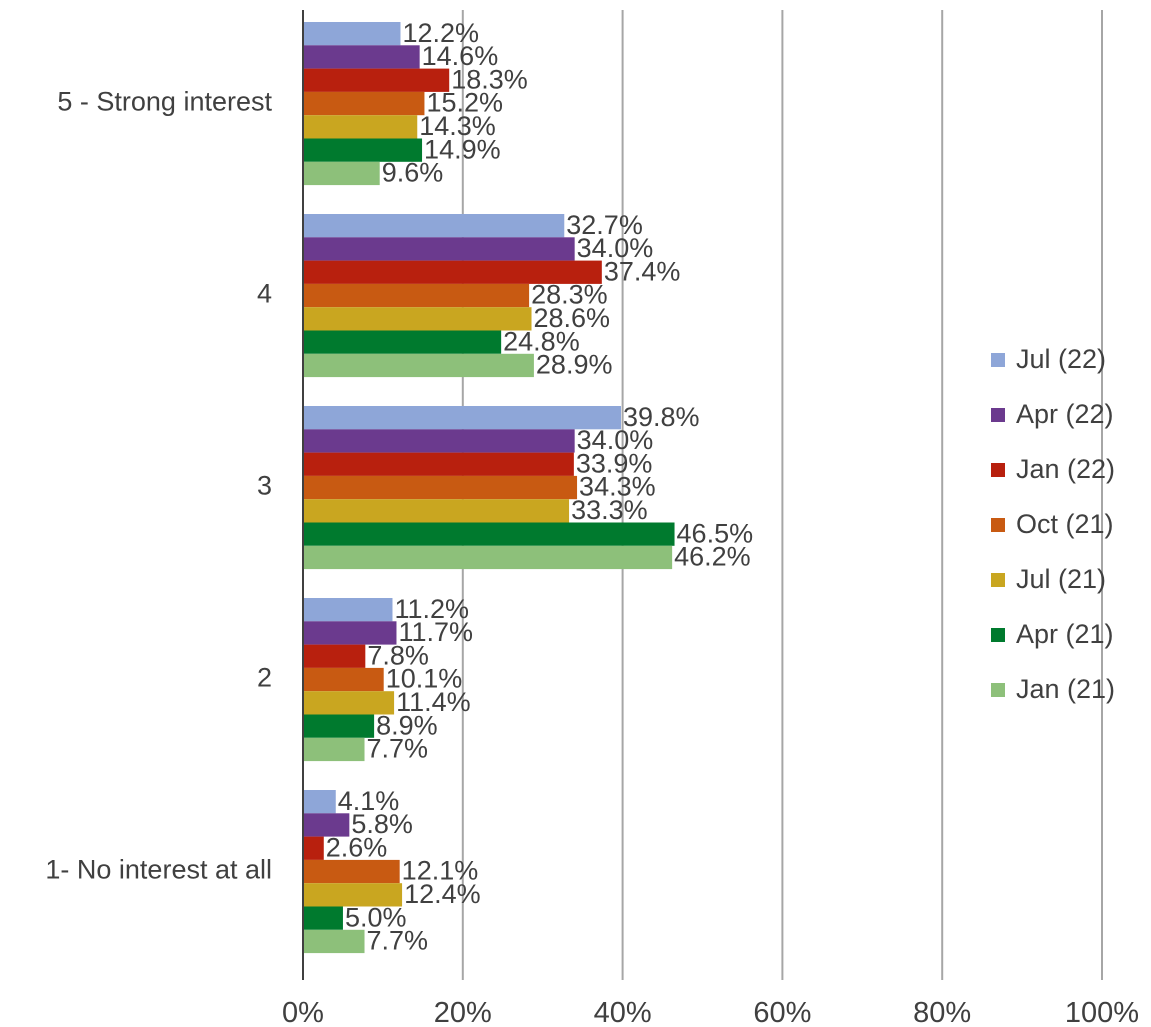  I want to click on category-label: 3, so click(264, 486).